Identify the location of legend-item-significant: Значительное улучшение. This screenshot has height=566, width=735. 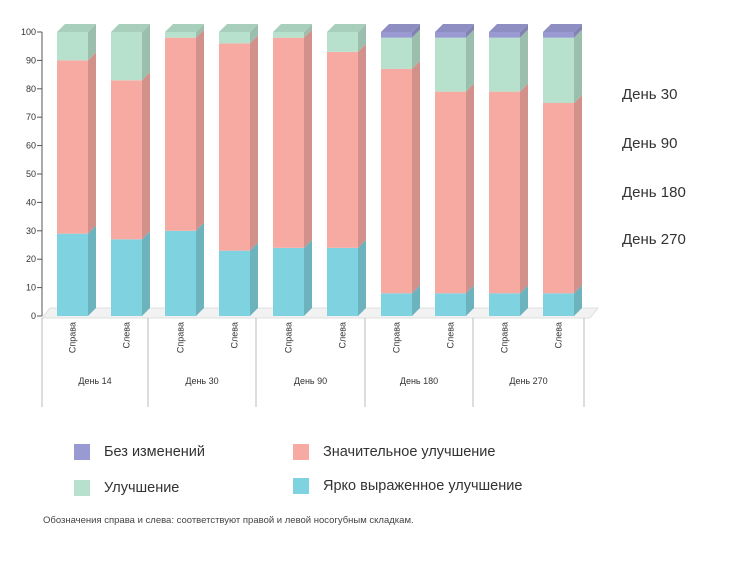
(394, 452).